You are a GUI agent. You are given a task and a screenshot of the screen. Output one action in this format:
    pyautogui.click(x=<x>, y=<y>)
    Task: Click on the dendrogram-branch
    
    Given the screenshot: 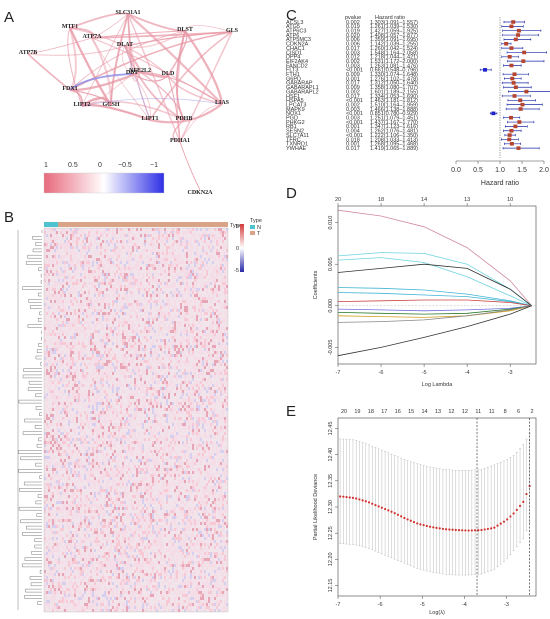 What is the action you would take?
    pyautogui.click(x=33, y=420)
    